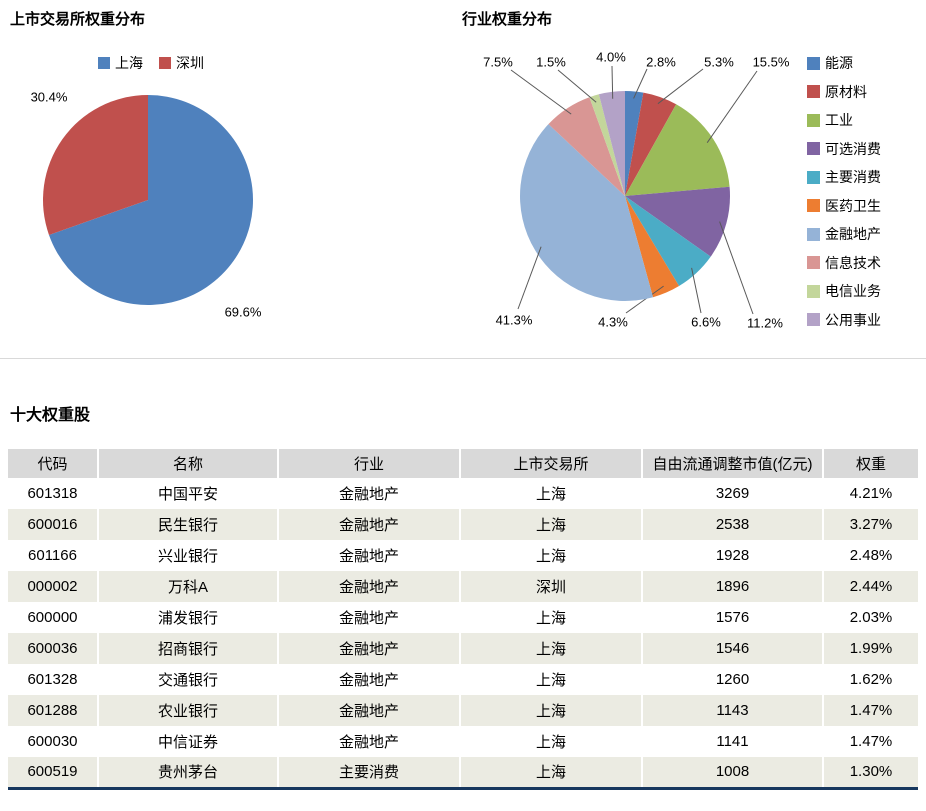 Image resolution: width=926 pixels, height=811 pixels. What do you see at coordinates (733, 617) in the screenshot?
I see `market-cap: 1576` at bounding box center [733, 617].